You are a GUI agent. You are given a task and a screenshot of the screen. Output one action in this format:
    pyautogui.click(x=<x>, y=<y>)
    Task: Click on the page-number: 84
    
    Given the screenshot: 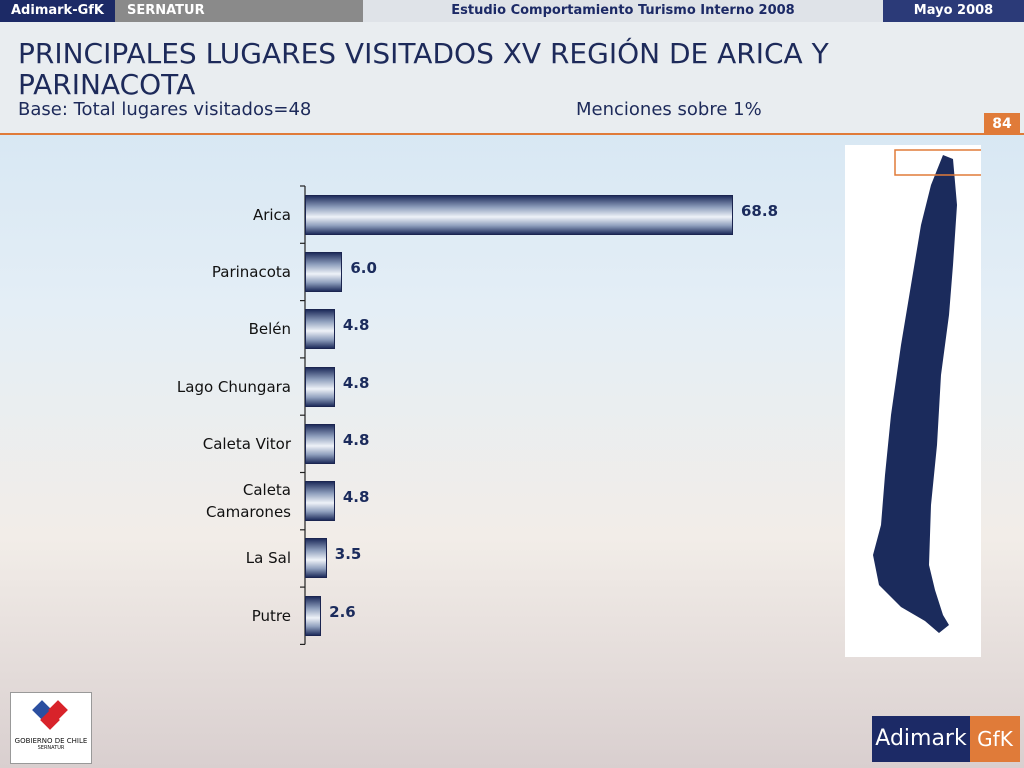 What is the action you would take?
    pyautogui.click(x=1002, y=124)
    